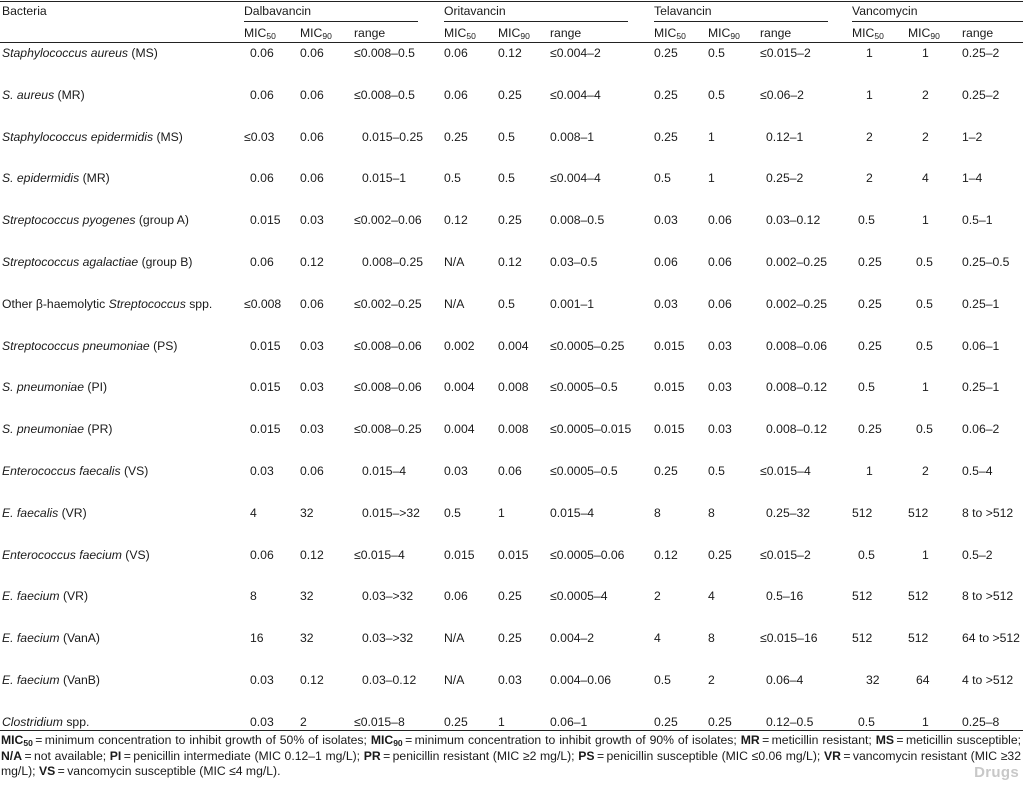 Image resolution: width=1023 pixels, height=785 pixels. What do you see at coordinates (991, 638) in the screenshot?
I see `table-cell: 64 to >512` at bounding box center [991, 638].